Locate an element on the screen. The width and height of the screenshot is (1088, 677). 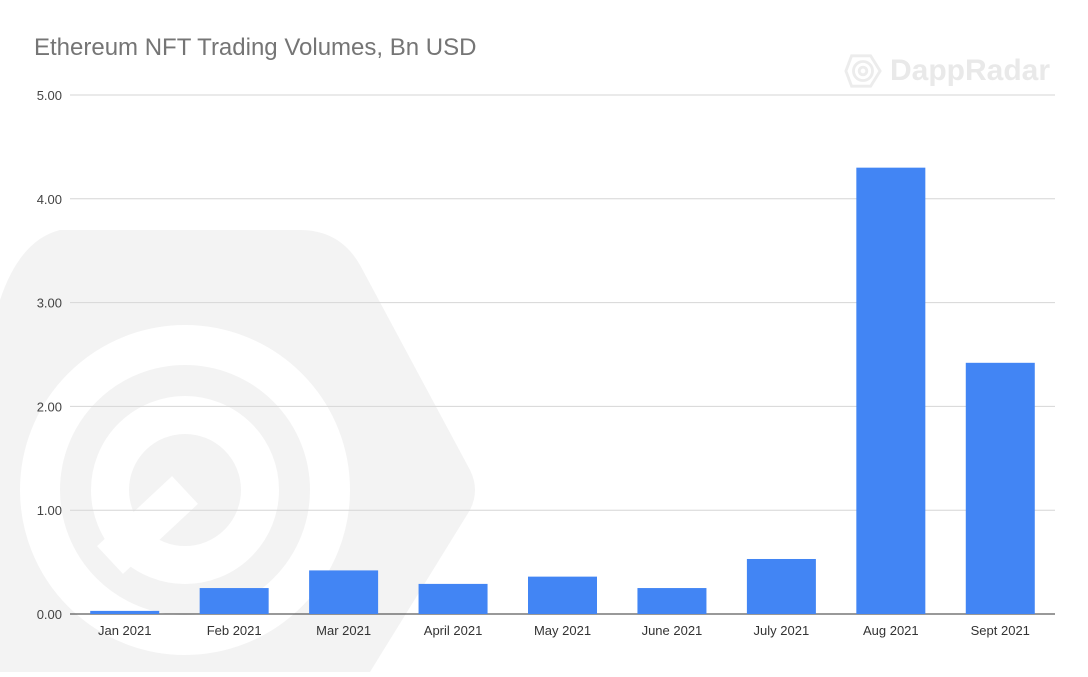
dappradar-icon is located at coordinates (863, 71).